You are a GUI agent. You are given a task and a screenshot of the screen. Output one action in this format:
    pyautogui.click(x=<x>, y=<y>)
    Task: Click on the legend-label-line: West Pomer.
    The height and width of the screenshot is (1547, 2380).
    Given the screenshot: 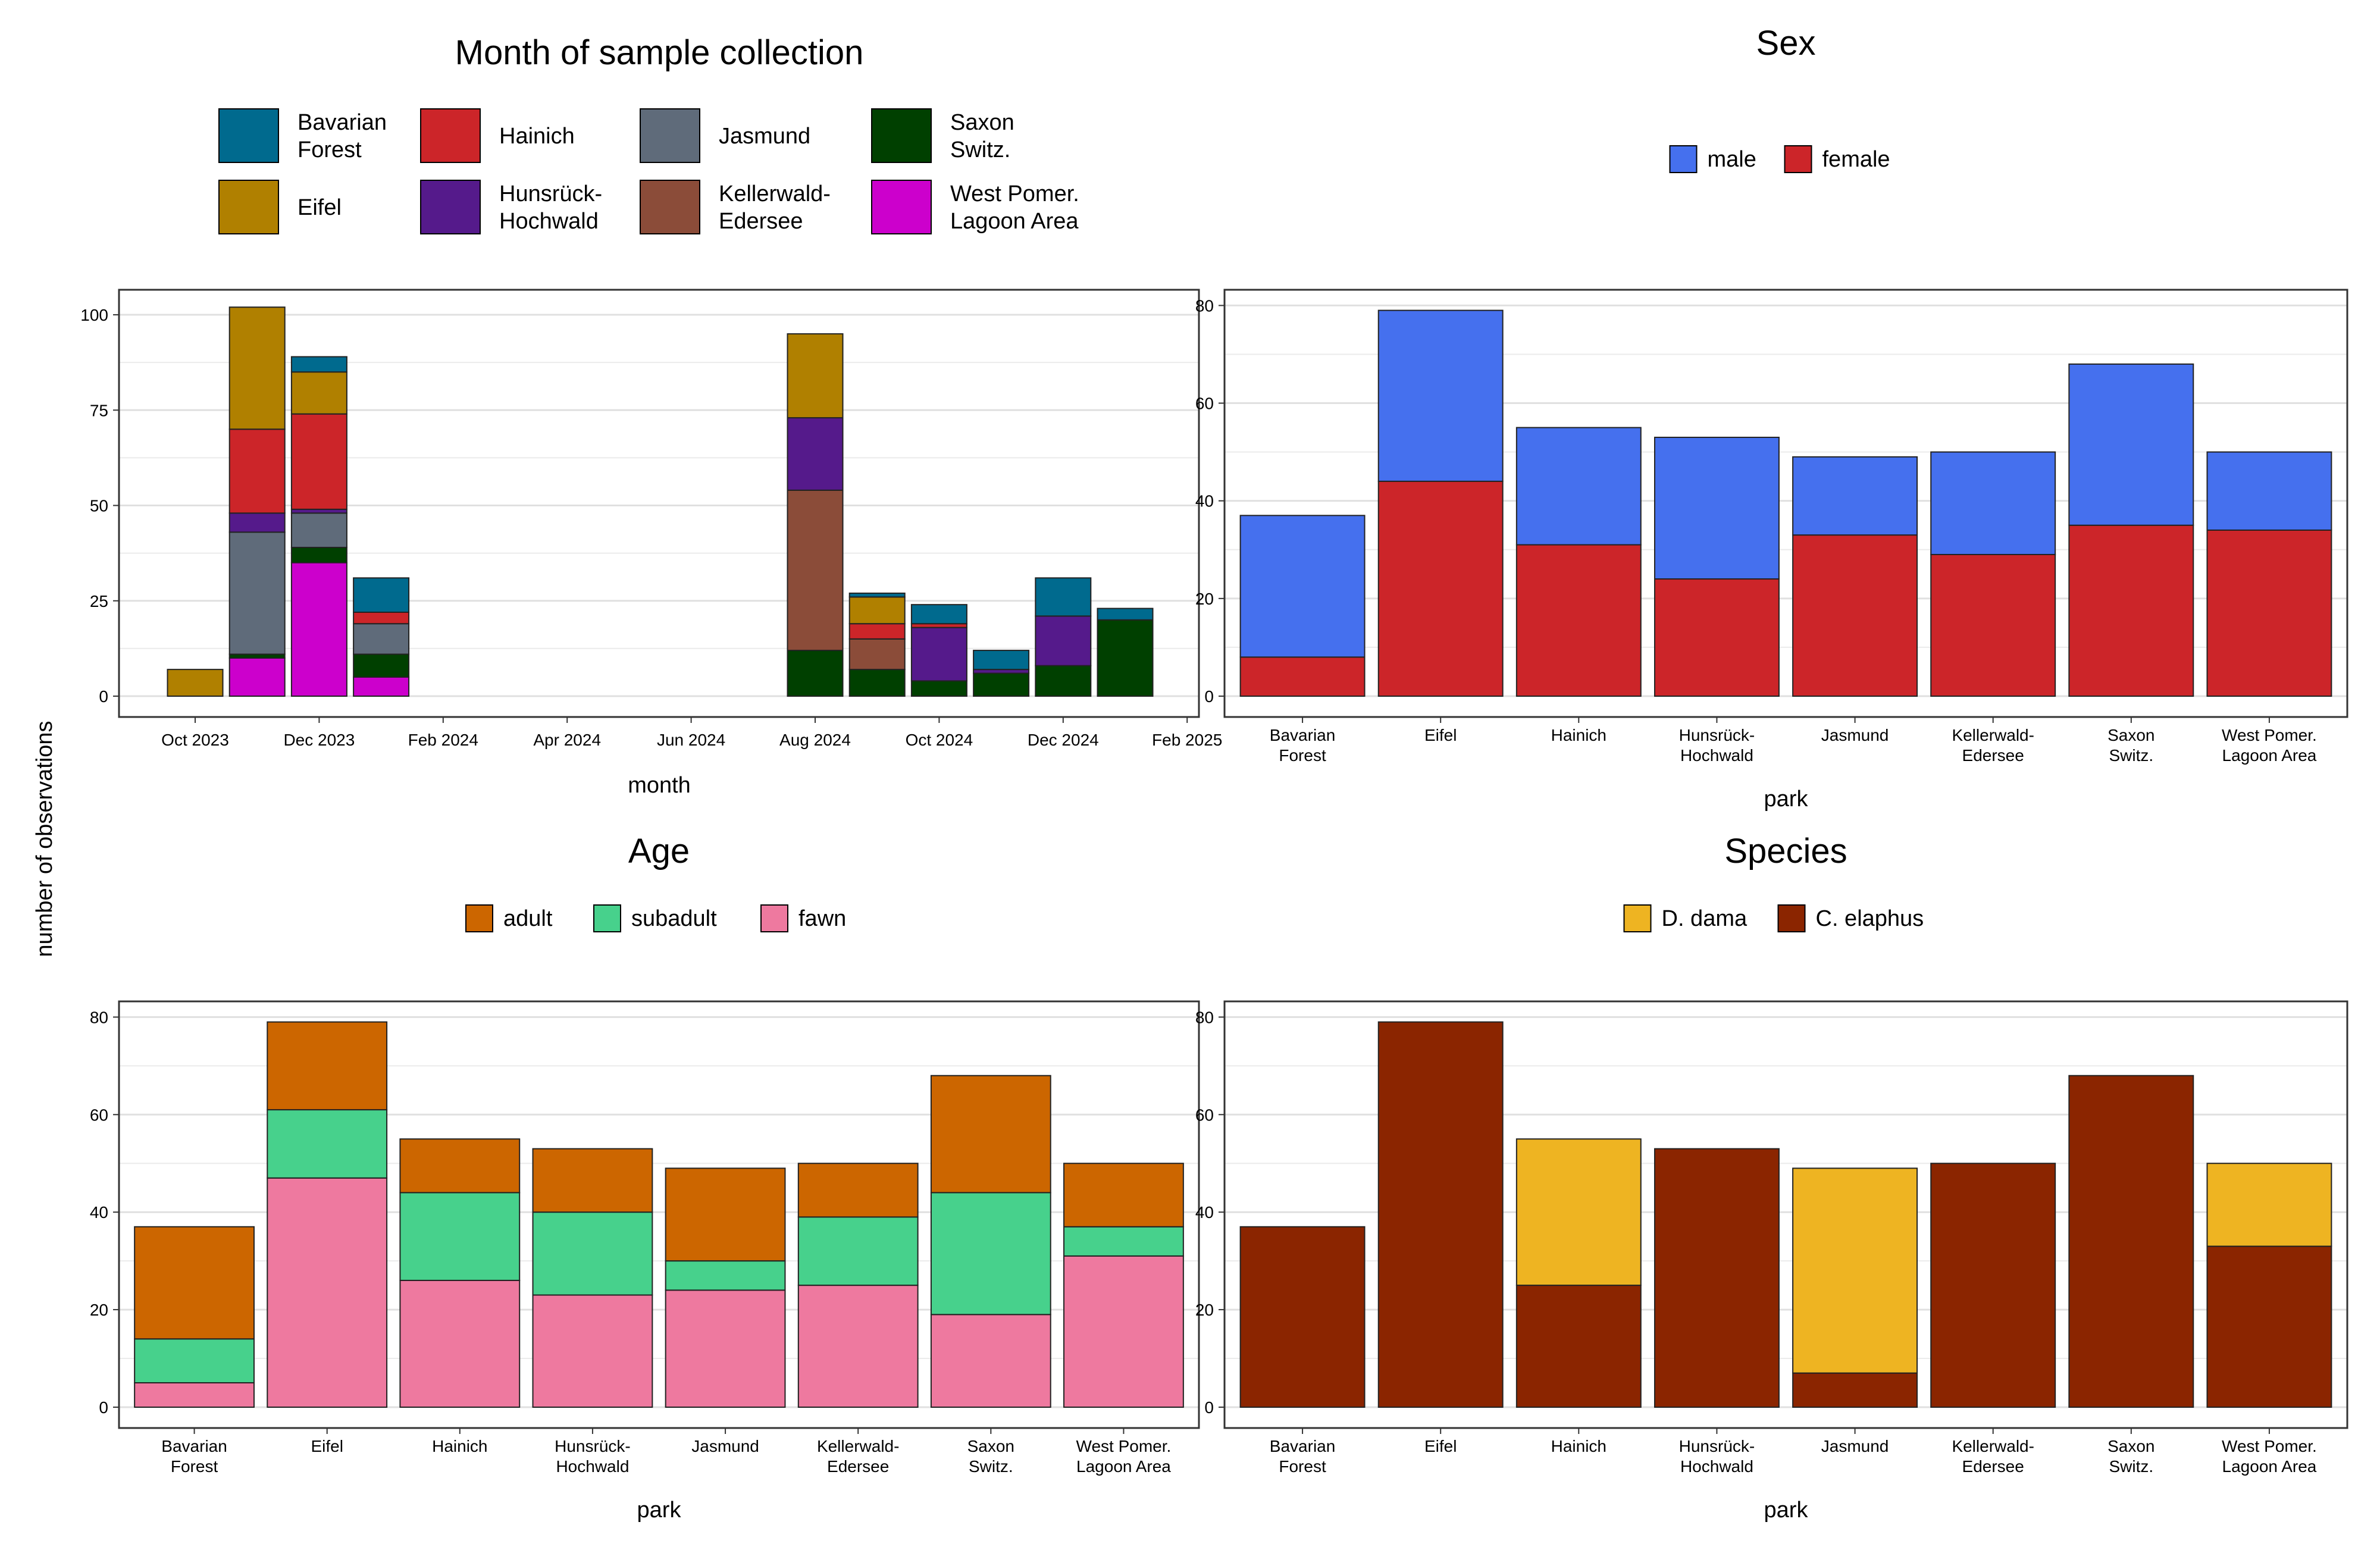 What is the action you would take?
    pyautogui.click(x=1014, y=193)
    